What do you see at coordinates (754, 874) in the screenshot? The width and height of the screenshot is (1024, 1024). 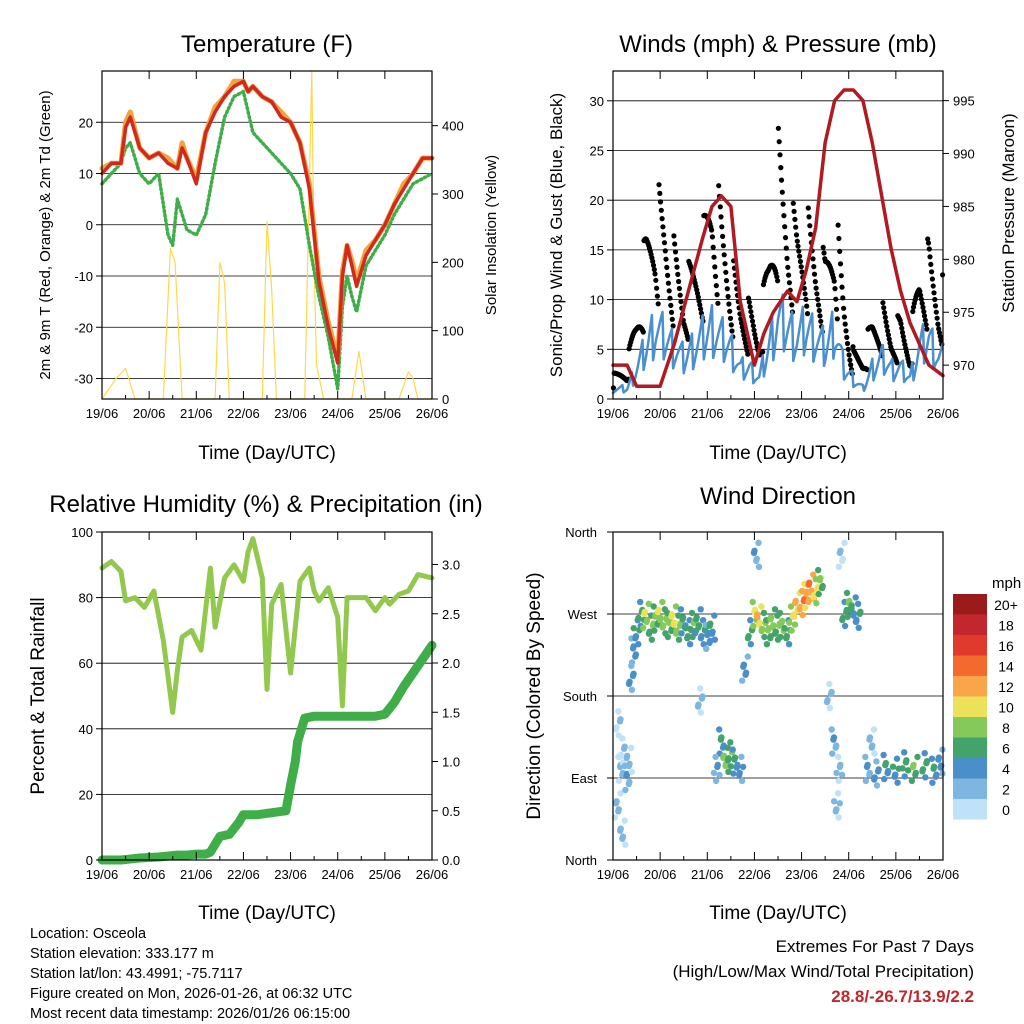 I see `x-tick-label: 22/06` at bounding box center [754, 874].